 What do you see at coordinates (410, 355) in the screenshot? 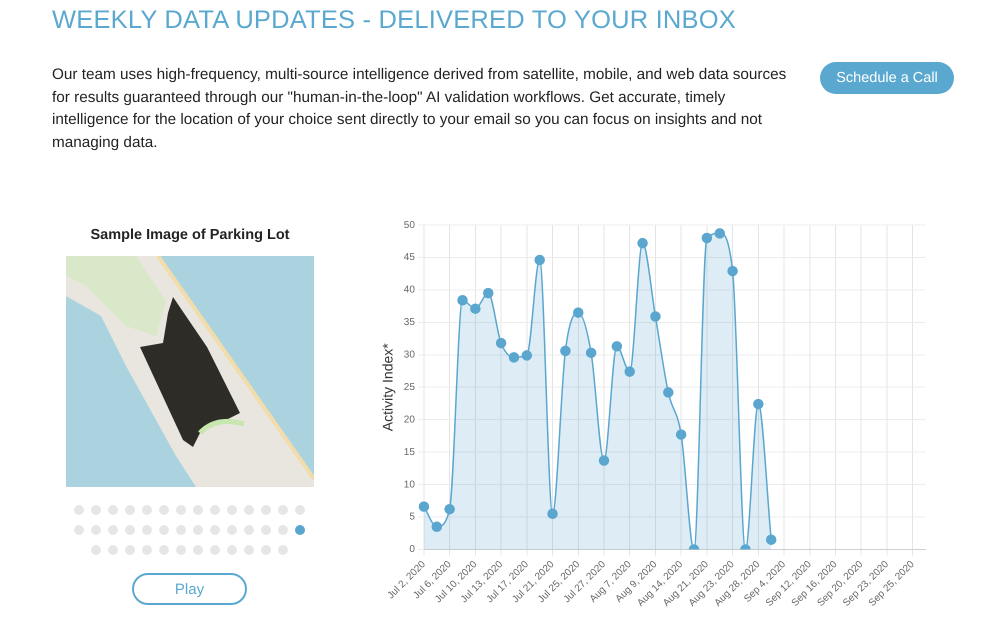
I see `y-tick-label: 30` at bounding box center [410, 355].